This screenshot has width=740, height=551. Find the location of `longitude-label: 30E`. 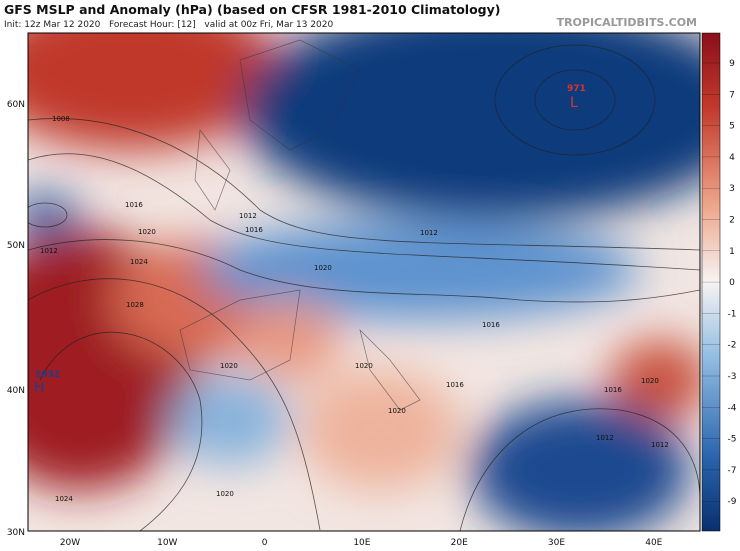

longitude-label: 30E is located at coordinates (556, 542).